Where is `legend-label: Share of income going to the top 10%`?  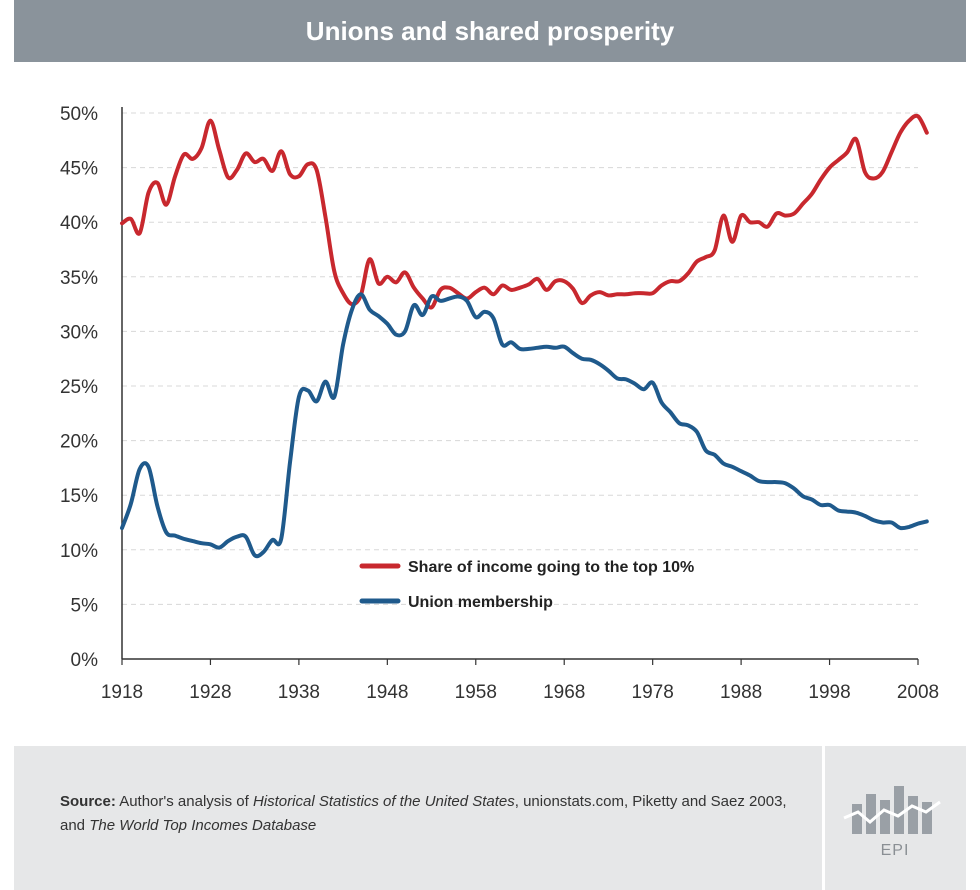
legend-label: Share of income going to the top 10% is located at coordinates (551, 567).